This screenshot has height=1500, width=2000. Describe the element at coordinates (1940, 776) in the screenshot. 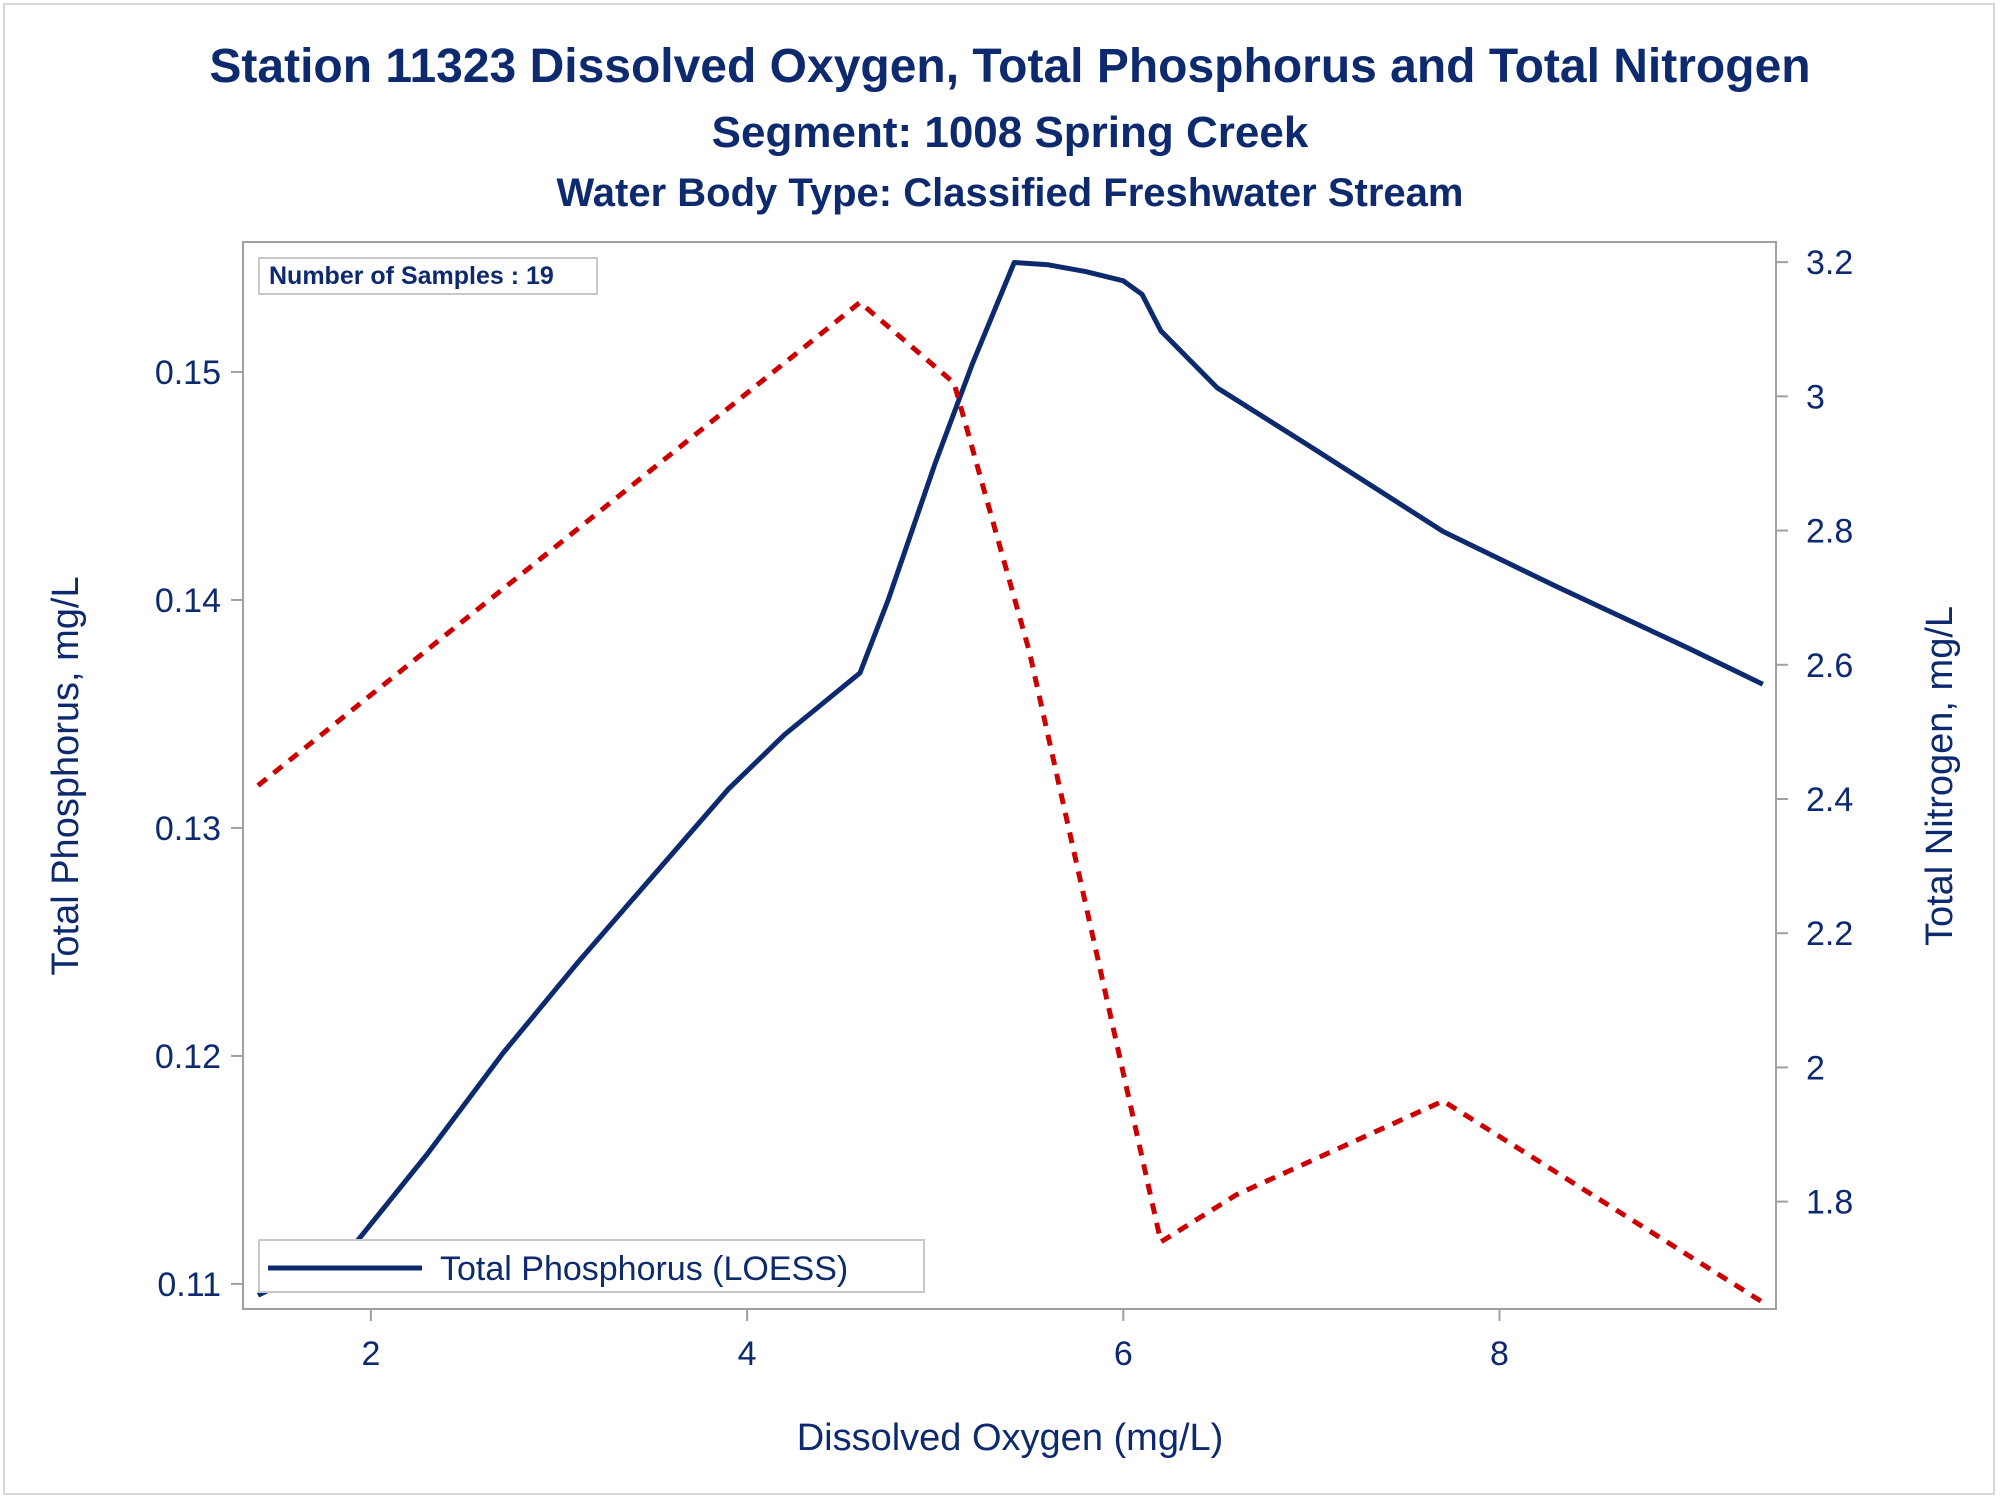

I see `y-axis-title-right: Total Nitrogen, mg/L` at that location.